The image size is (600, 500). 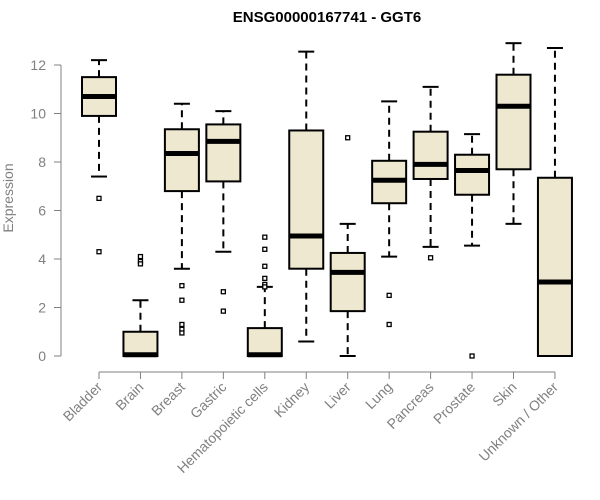 I want to click on x-tick-label: Brain, so click(x=129, y=396).